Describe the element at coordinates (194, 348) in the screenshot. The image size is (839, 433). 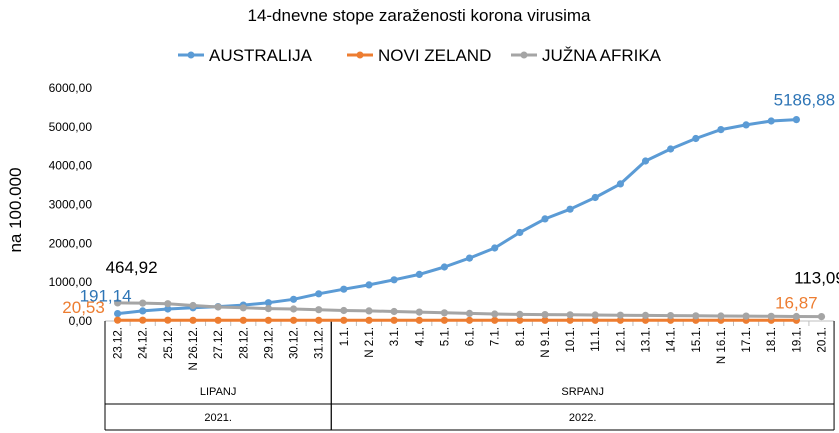
I see `x-tick-label-3: N 26.12.` at that location.